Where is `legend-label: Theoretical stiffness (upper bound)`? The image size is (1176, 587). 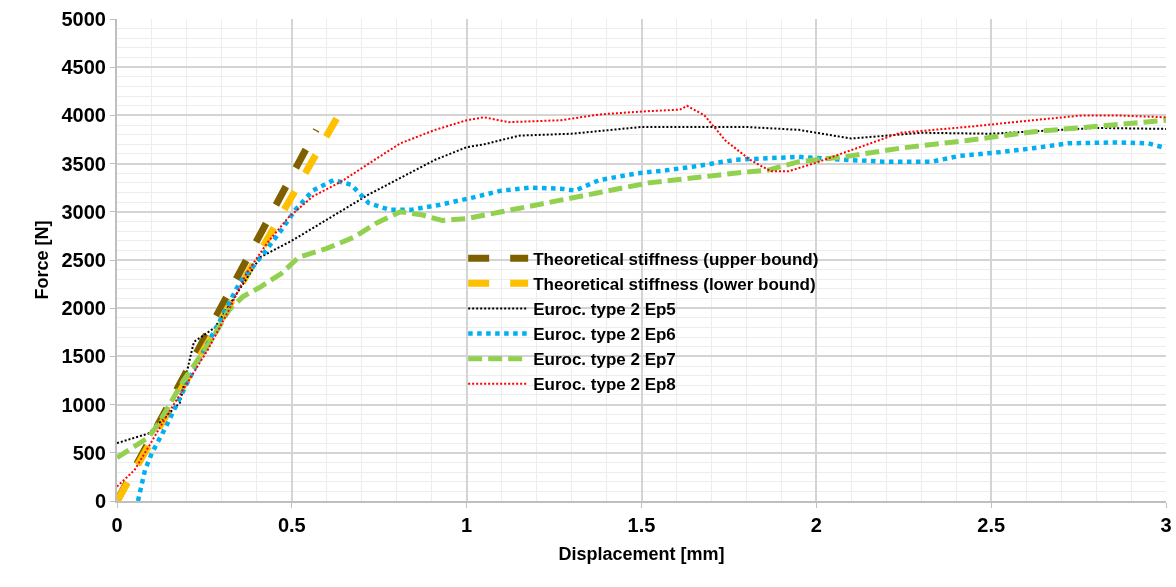
legend-label: Theoretical stiffness (upper bound) is located at coordinates (676, 259).